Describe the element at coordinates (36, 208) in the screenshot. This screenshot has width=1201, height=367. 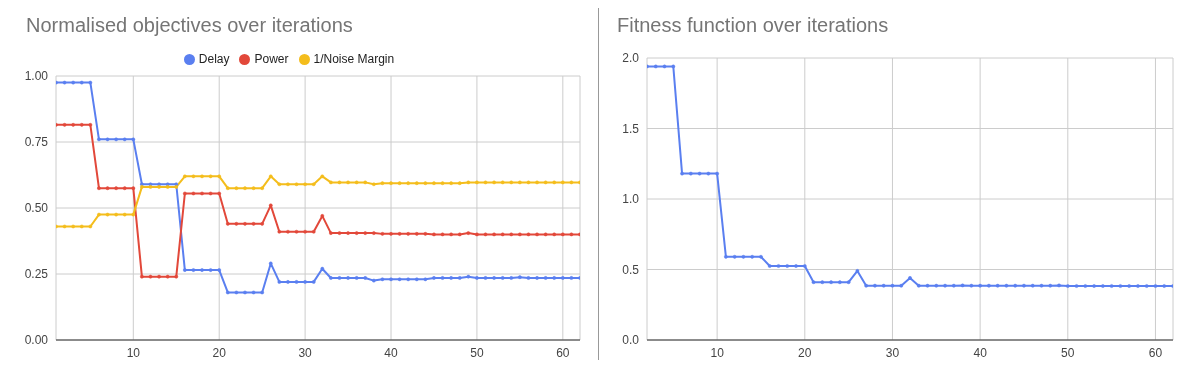
I see `y-tick-label: 0.50` at that location.